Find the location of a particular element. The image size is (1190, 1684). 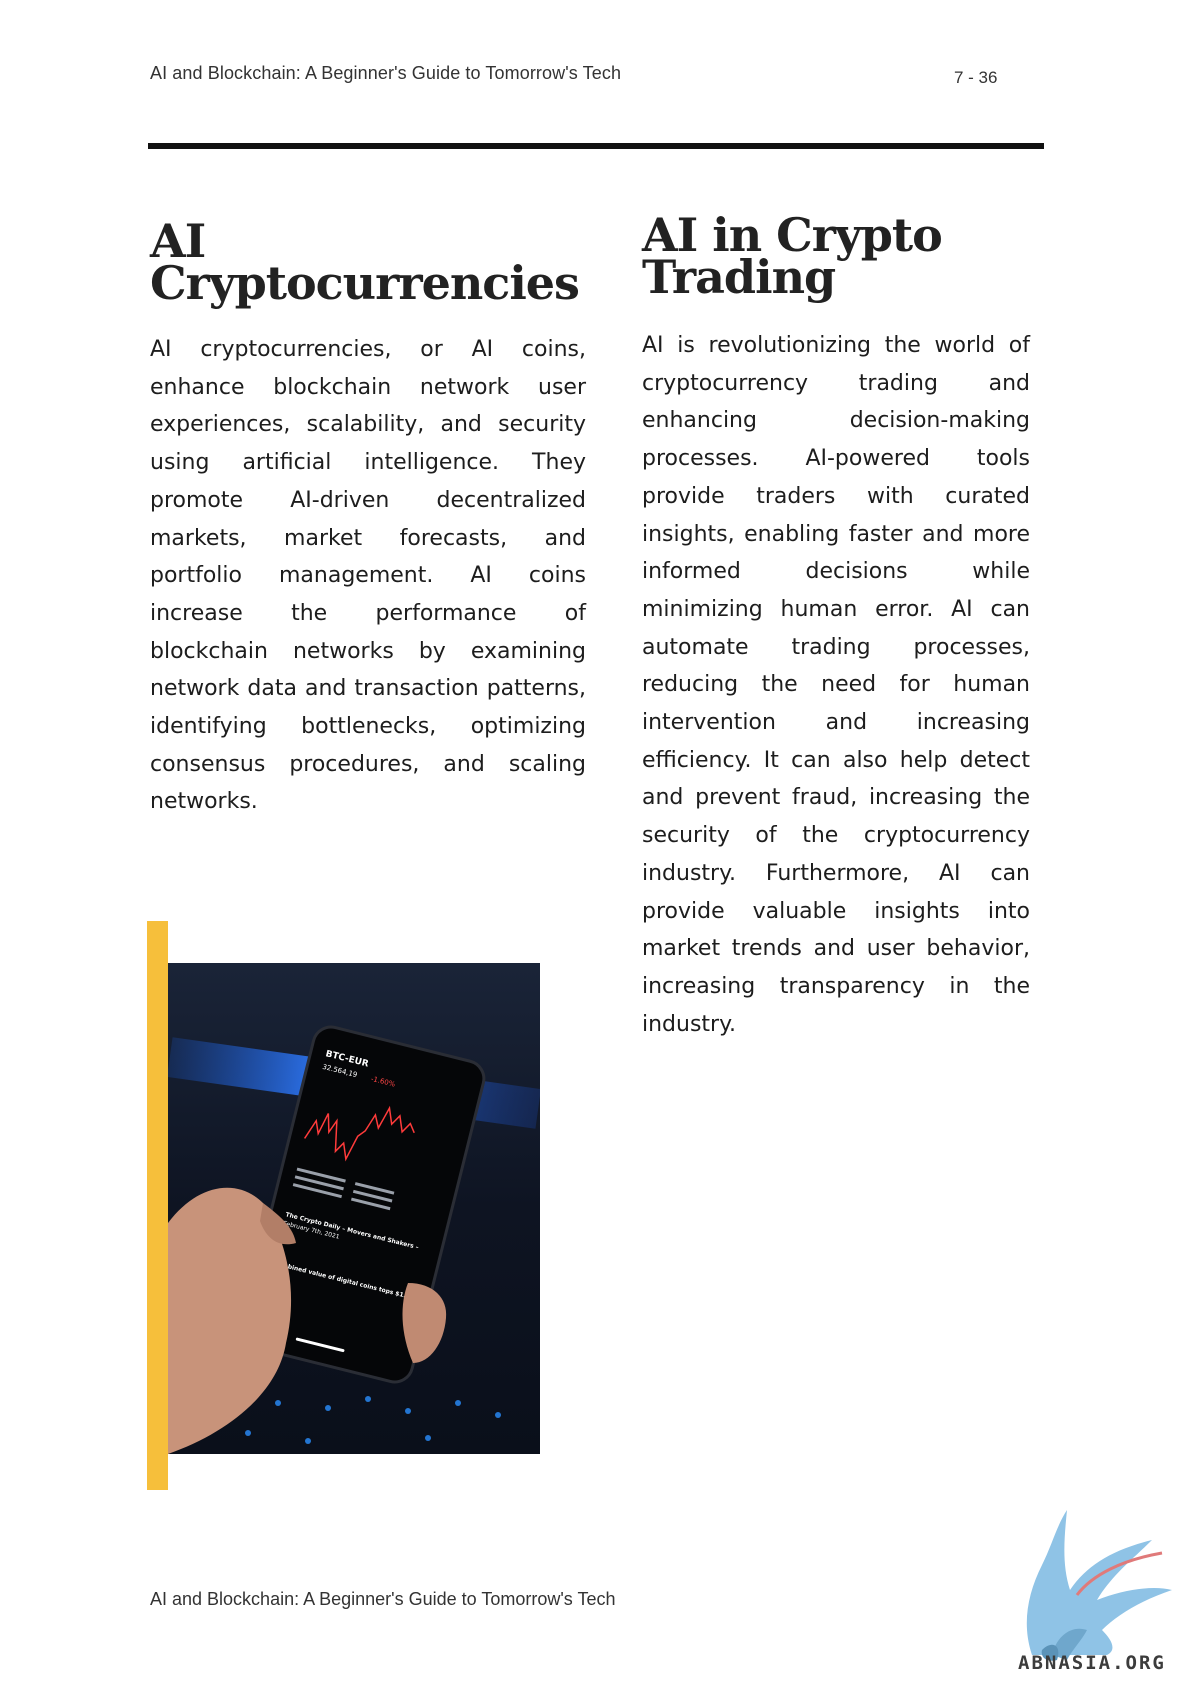

heading-ai-in-crypto-trading: AI in Crypto Trading is located at coordinates (852, 256).